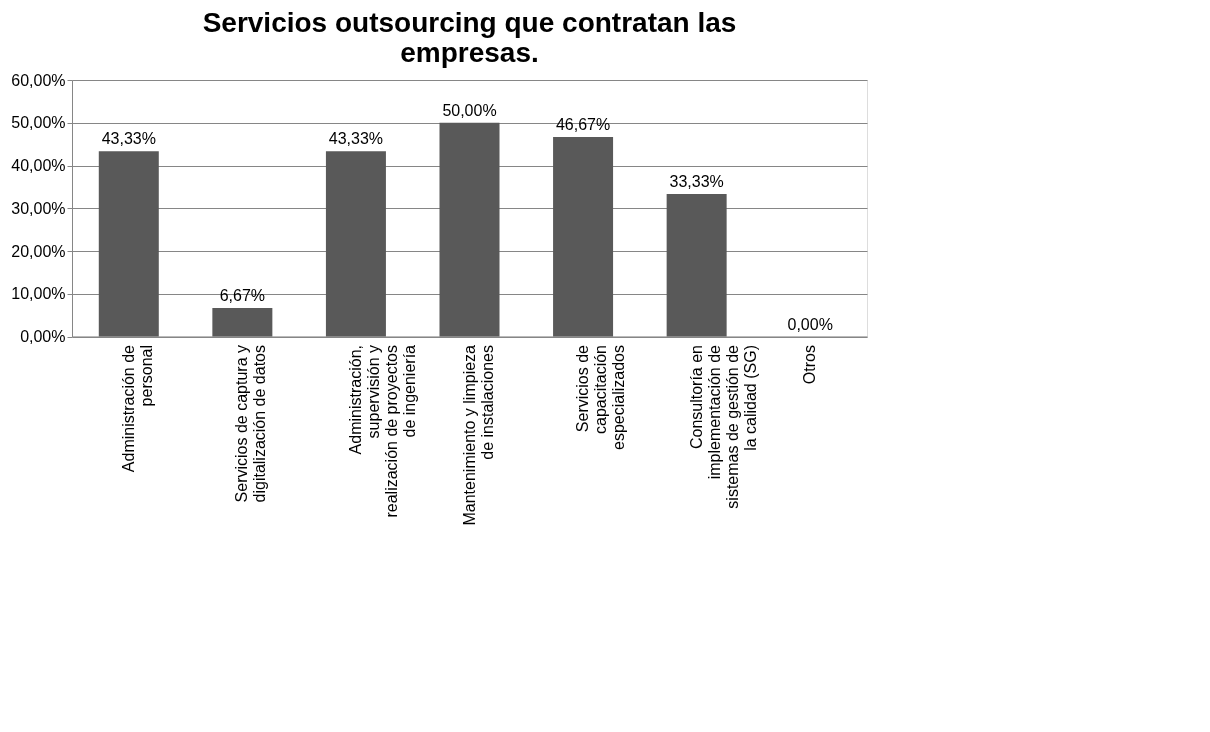 This screenshot has width=1210, height=732. I want to click on data-label: 46,67%, so click(583, 124).